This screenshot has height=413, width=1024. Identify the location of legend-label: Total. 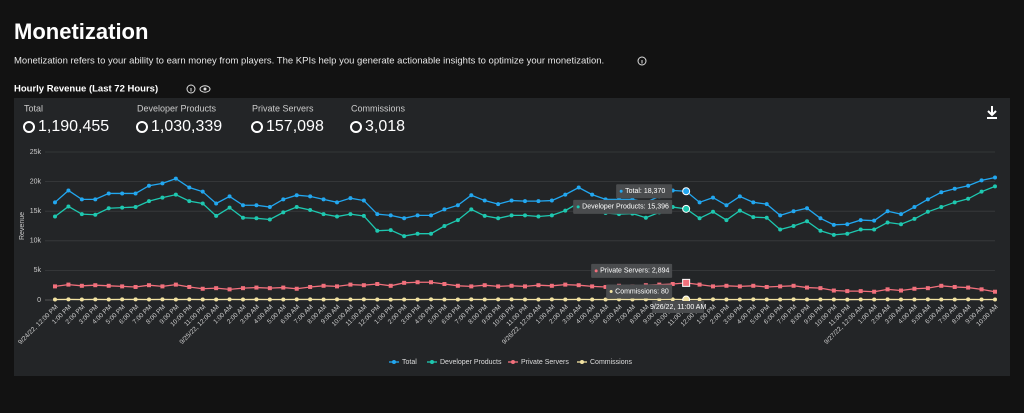
(409, 362).